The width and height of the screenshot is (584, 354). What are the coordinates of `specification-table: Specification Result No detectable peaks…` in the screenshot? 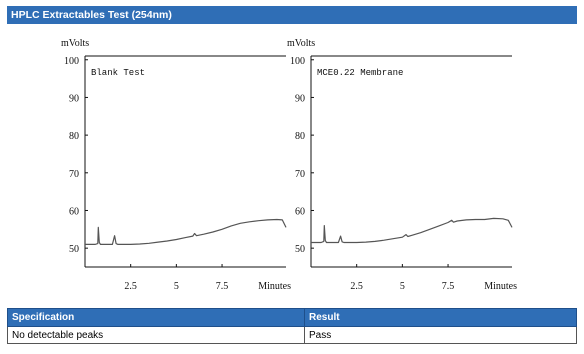 It's located at (292, 326).